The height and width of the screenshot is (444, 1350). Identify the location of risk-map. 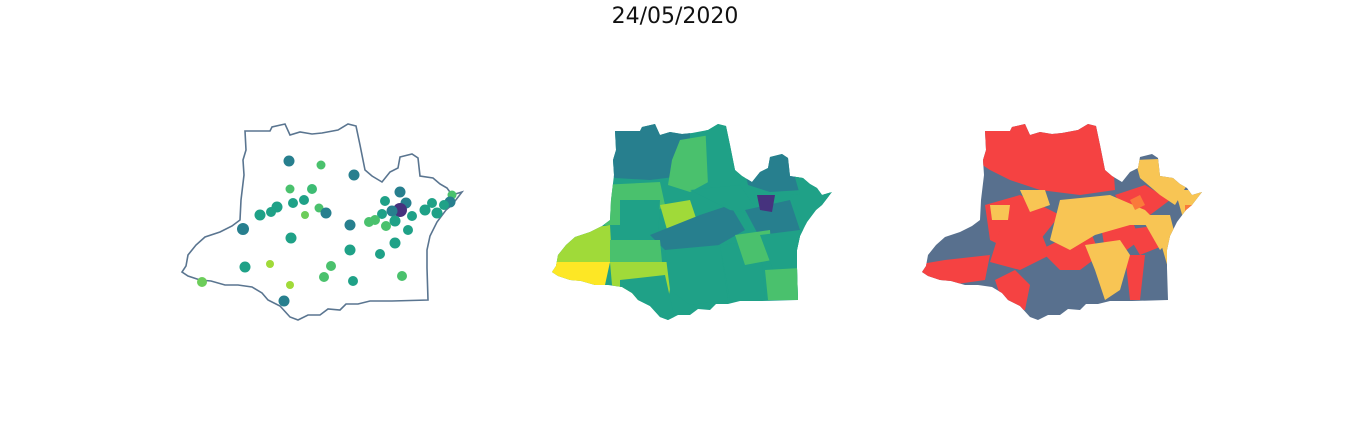
(1062, 222).